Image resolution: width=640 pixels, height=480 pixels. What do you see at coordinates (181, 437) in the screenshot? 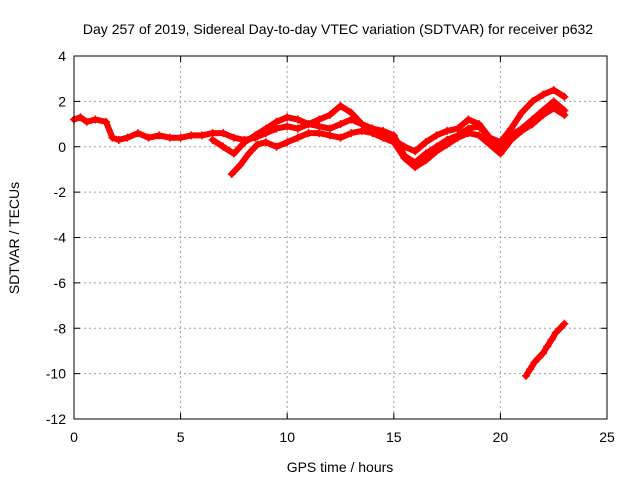
I see `x-tick-label: 5` at bounding box center [181, 437].